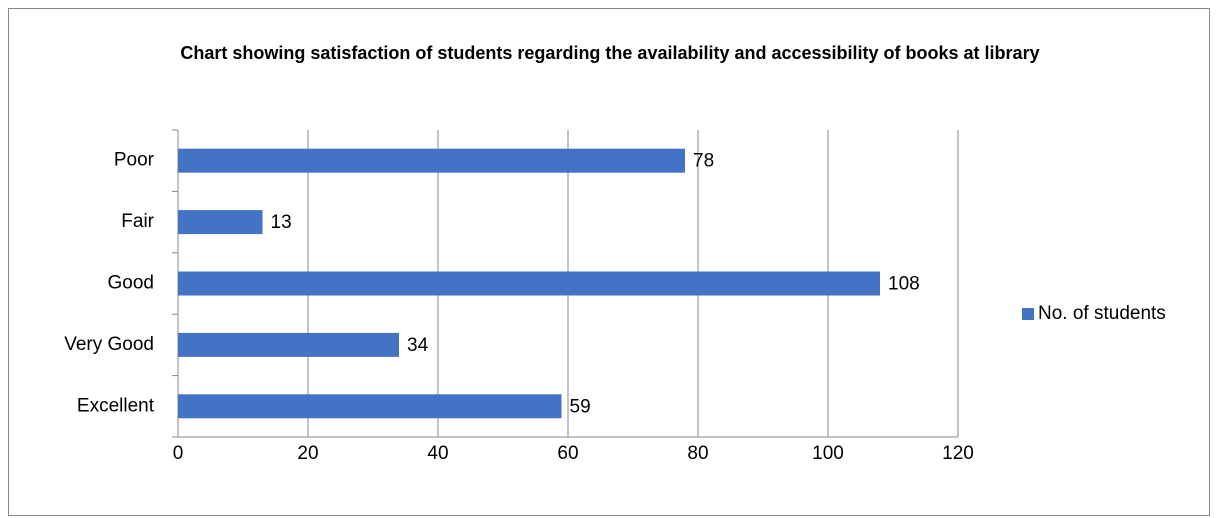 This screenshot has width=1220, height=518. What do you see at coordinates (828, 453) in the screenshot?
I see `x-tick-label: 100` at bounding box center [828, 453].